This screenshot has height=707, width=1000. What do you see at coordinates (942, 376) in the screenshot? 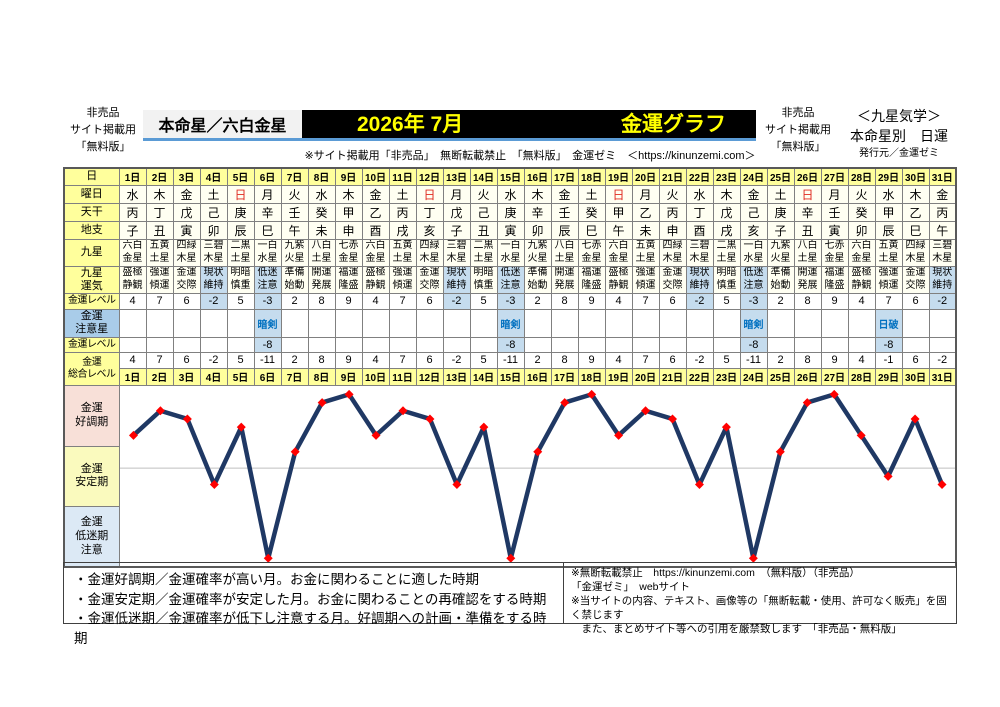
I see `cell-axis-days-day31: 31日` at bounding box center [942, 376].